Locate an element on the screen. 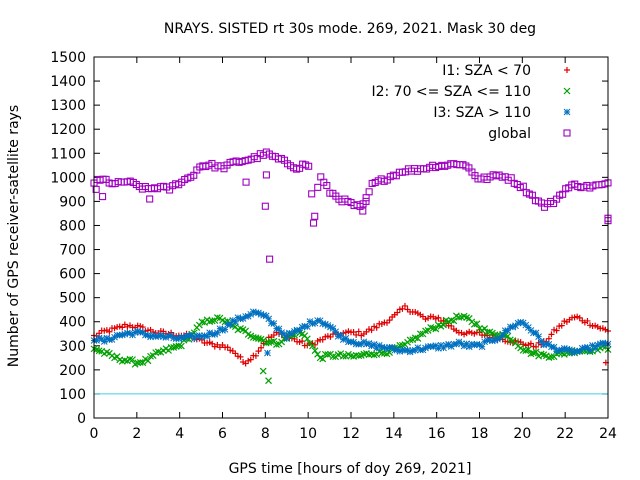  y-tick-label: 200 is located at coordinates (72, 371).